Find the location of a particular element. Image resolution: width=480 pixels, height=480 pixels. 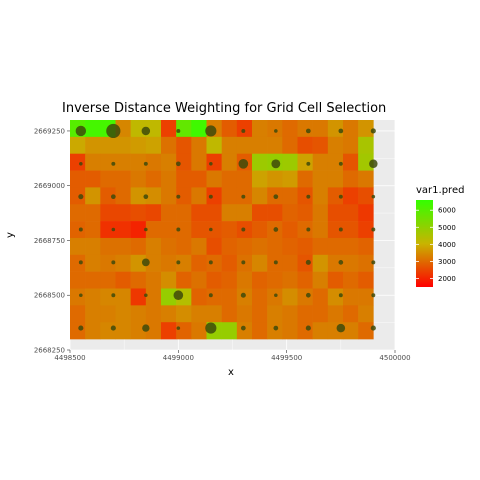

x-tick-label: 4499000 is located at coordinates (178, 358).